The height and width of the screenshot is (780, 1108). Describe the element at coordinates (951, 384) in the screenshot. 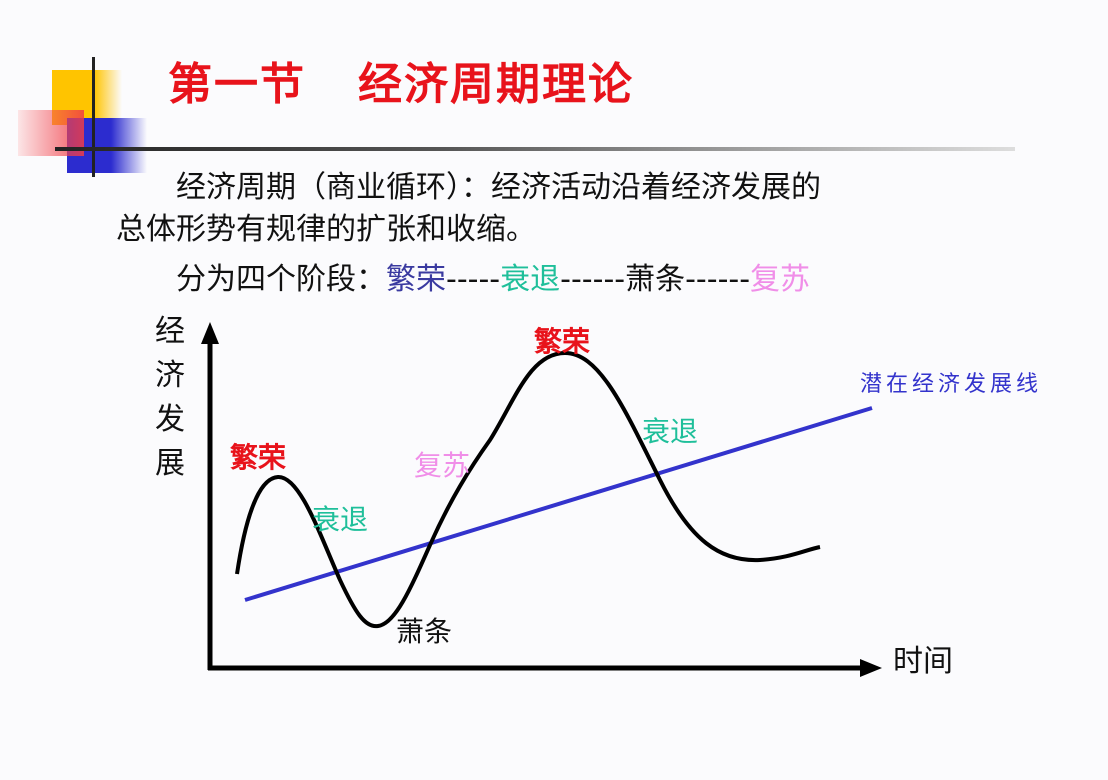

I see `annotation-potential-line: 潜在经济发展线` at that location.